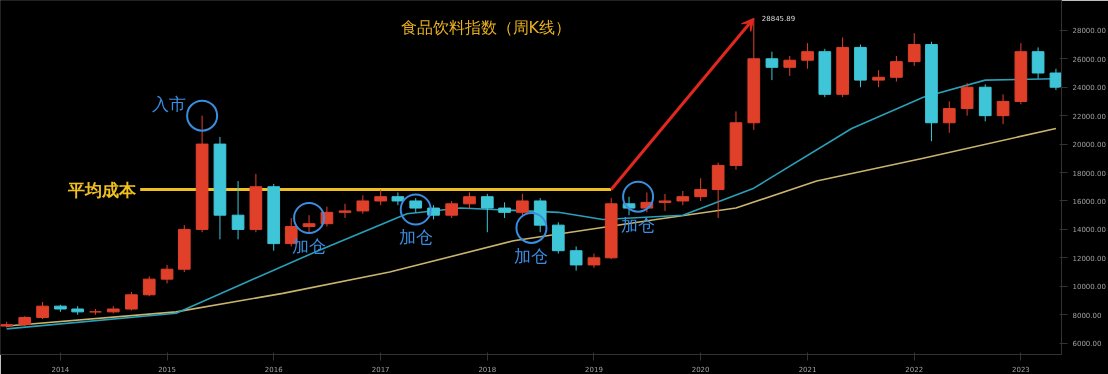 This screenshot has width=1108, height=374. What do you see at coordinates (169, 103) in the screenshot?
I see `annotation: 入市` at bounding box center [169, 103].